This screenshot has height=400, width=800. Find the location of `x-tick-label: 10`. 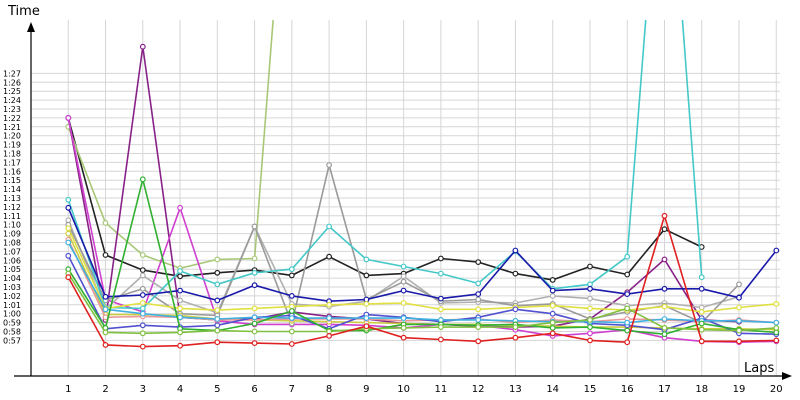

x-tick-label: 10 is located at coordinates (403, 389).